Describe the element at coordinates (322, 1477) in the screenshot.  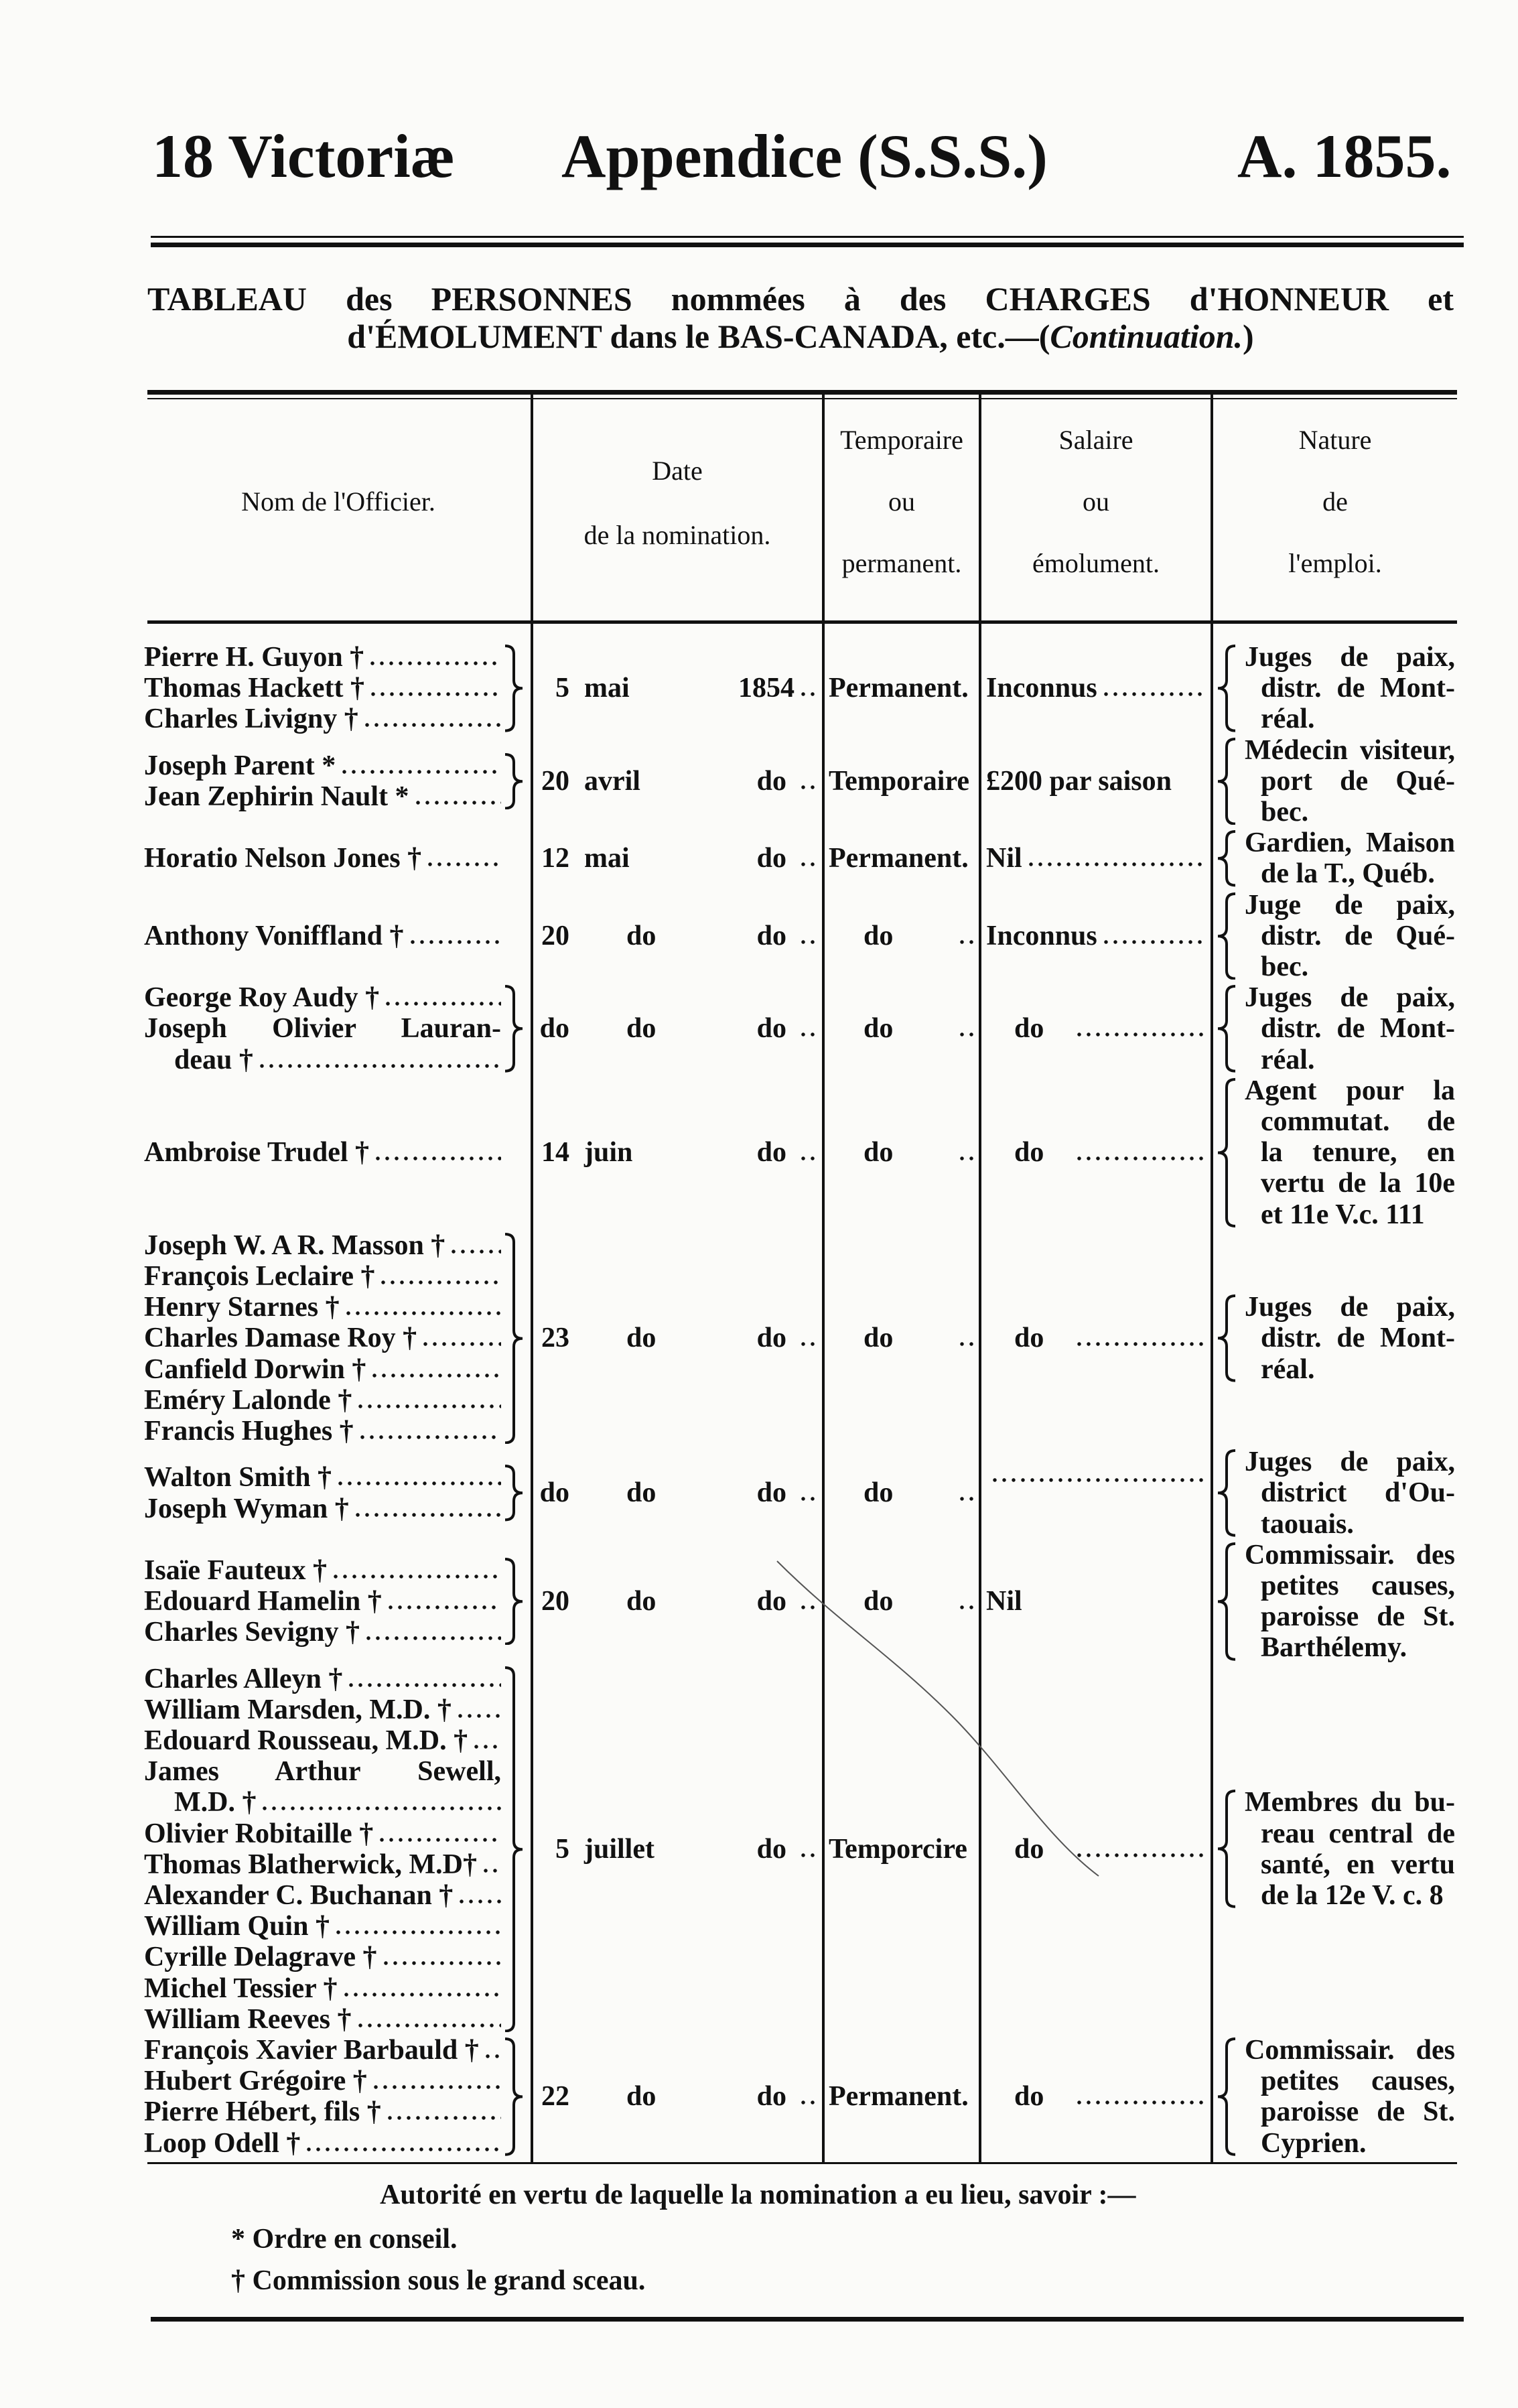
I see `officer-name: Walton Smith †` at that location.